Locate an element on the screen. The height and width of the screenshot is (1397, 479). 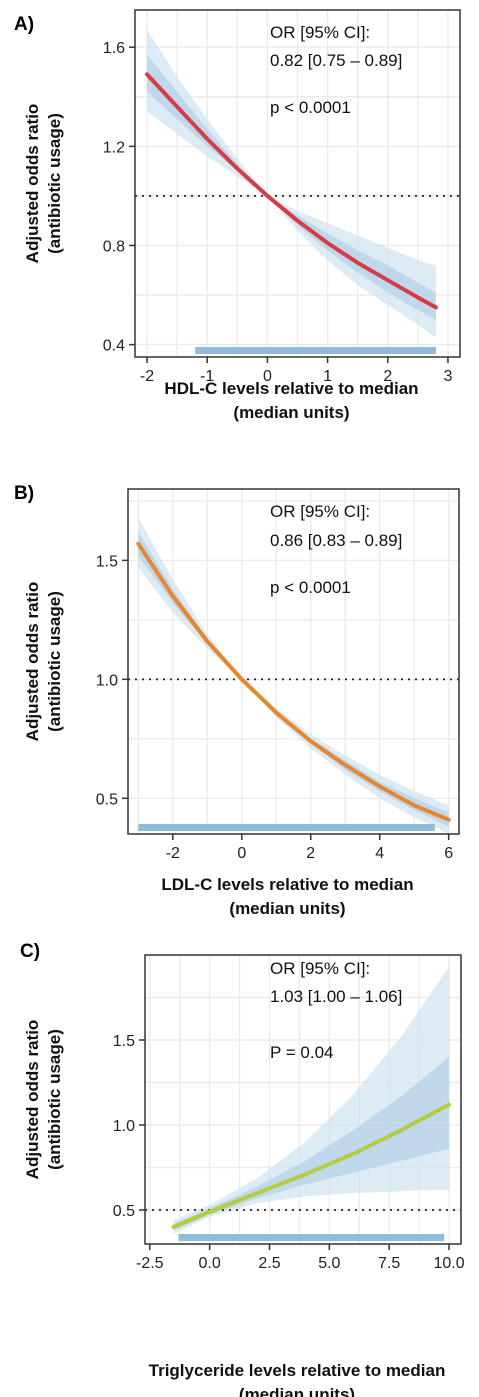
x-tick-label: 1 is located at coordinates (327, 376).